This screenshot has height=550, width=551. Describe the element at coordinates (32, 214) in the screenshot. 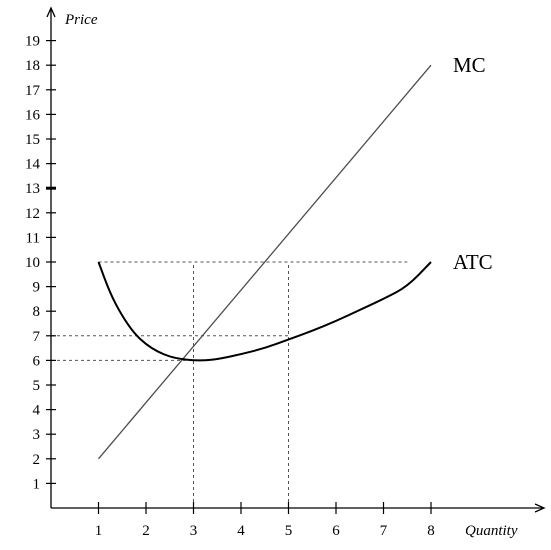

I see `y-tick-label-12: 12` at that location.